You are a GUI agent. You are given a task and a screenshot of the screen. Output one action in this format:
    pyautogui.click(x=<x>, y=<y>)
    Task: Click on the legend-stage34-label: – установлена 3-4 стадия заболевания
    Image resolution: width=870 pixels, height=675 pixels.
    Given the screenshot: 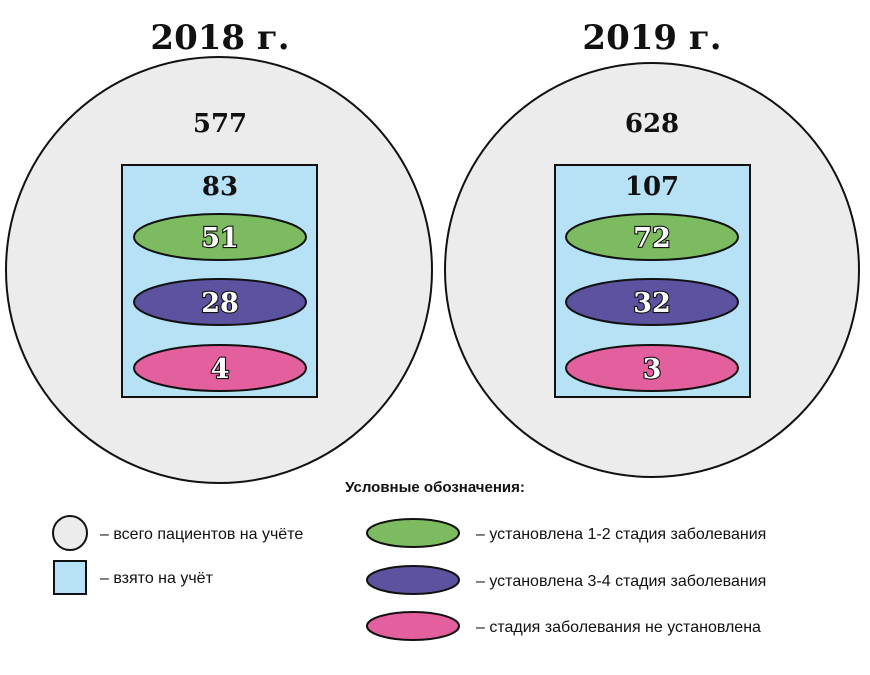 What is the action you would take?
    pyautogui.click(x=621, y=581)
    